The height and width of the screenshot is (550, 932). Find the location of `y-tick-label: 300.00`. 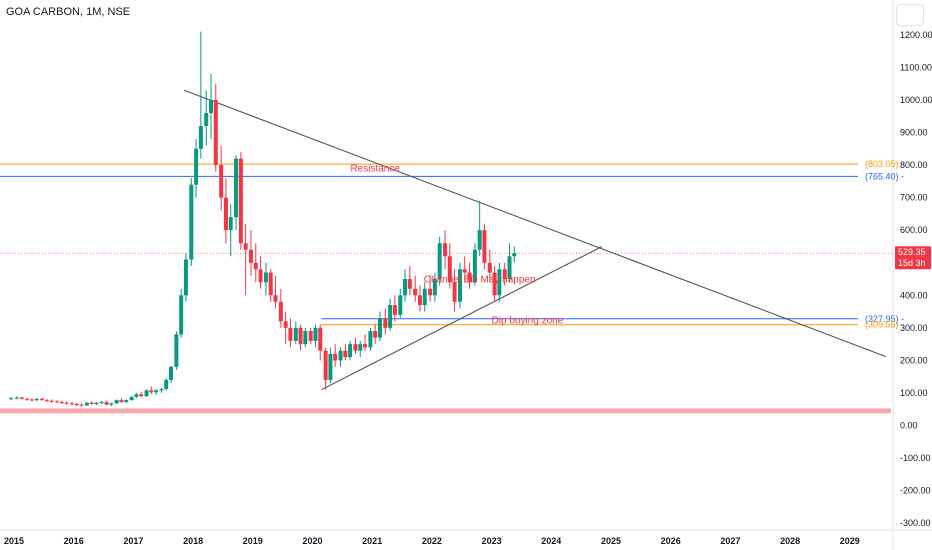

y-tick-label: 300.00 is located at coordinates (914, 328).